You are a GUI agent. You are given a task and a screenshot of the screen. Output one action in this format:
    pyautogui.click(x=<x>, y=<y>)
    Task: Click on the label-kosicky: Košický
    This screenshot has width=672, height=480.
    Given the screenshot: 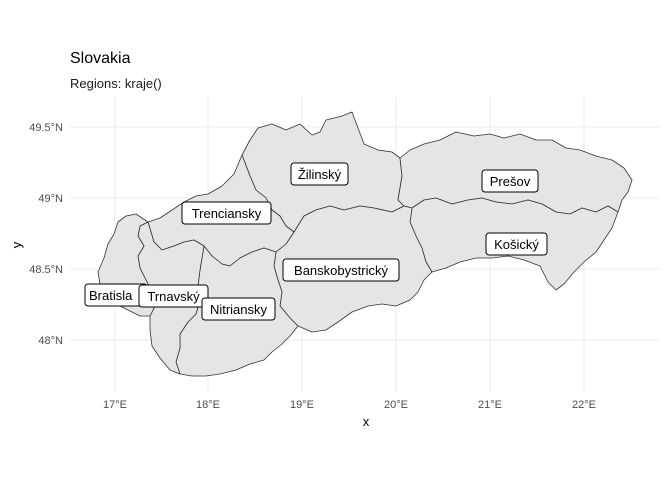 What is the action you would take?
    pyautogui.click(x=516, y=244)
    